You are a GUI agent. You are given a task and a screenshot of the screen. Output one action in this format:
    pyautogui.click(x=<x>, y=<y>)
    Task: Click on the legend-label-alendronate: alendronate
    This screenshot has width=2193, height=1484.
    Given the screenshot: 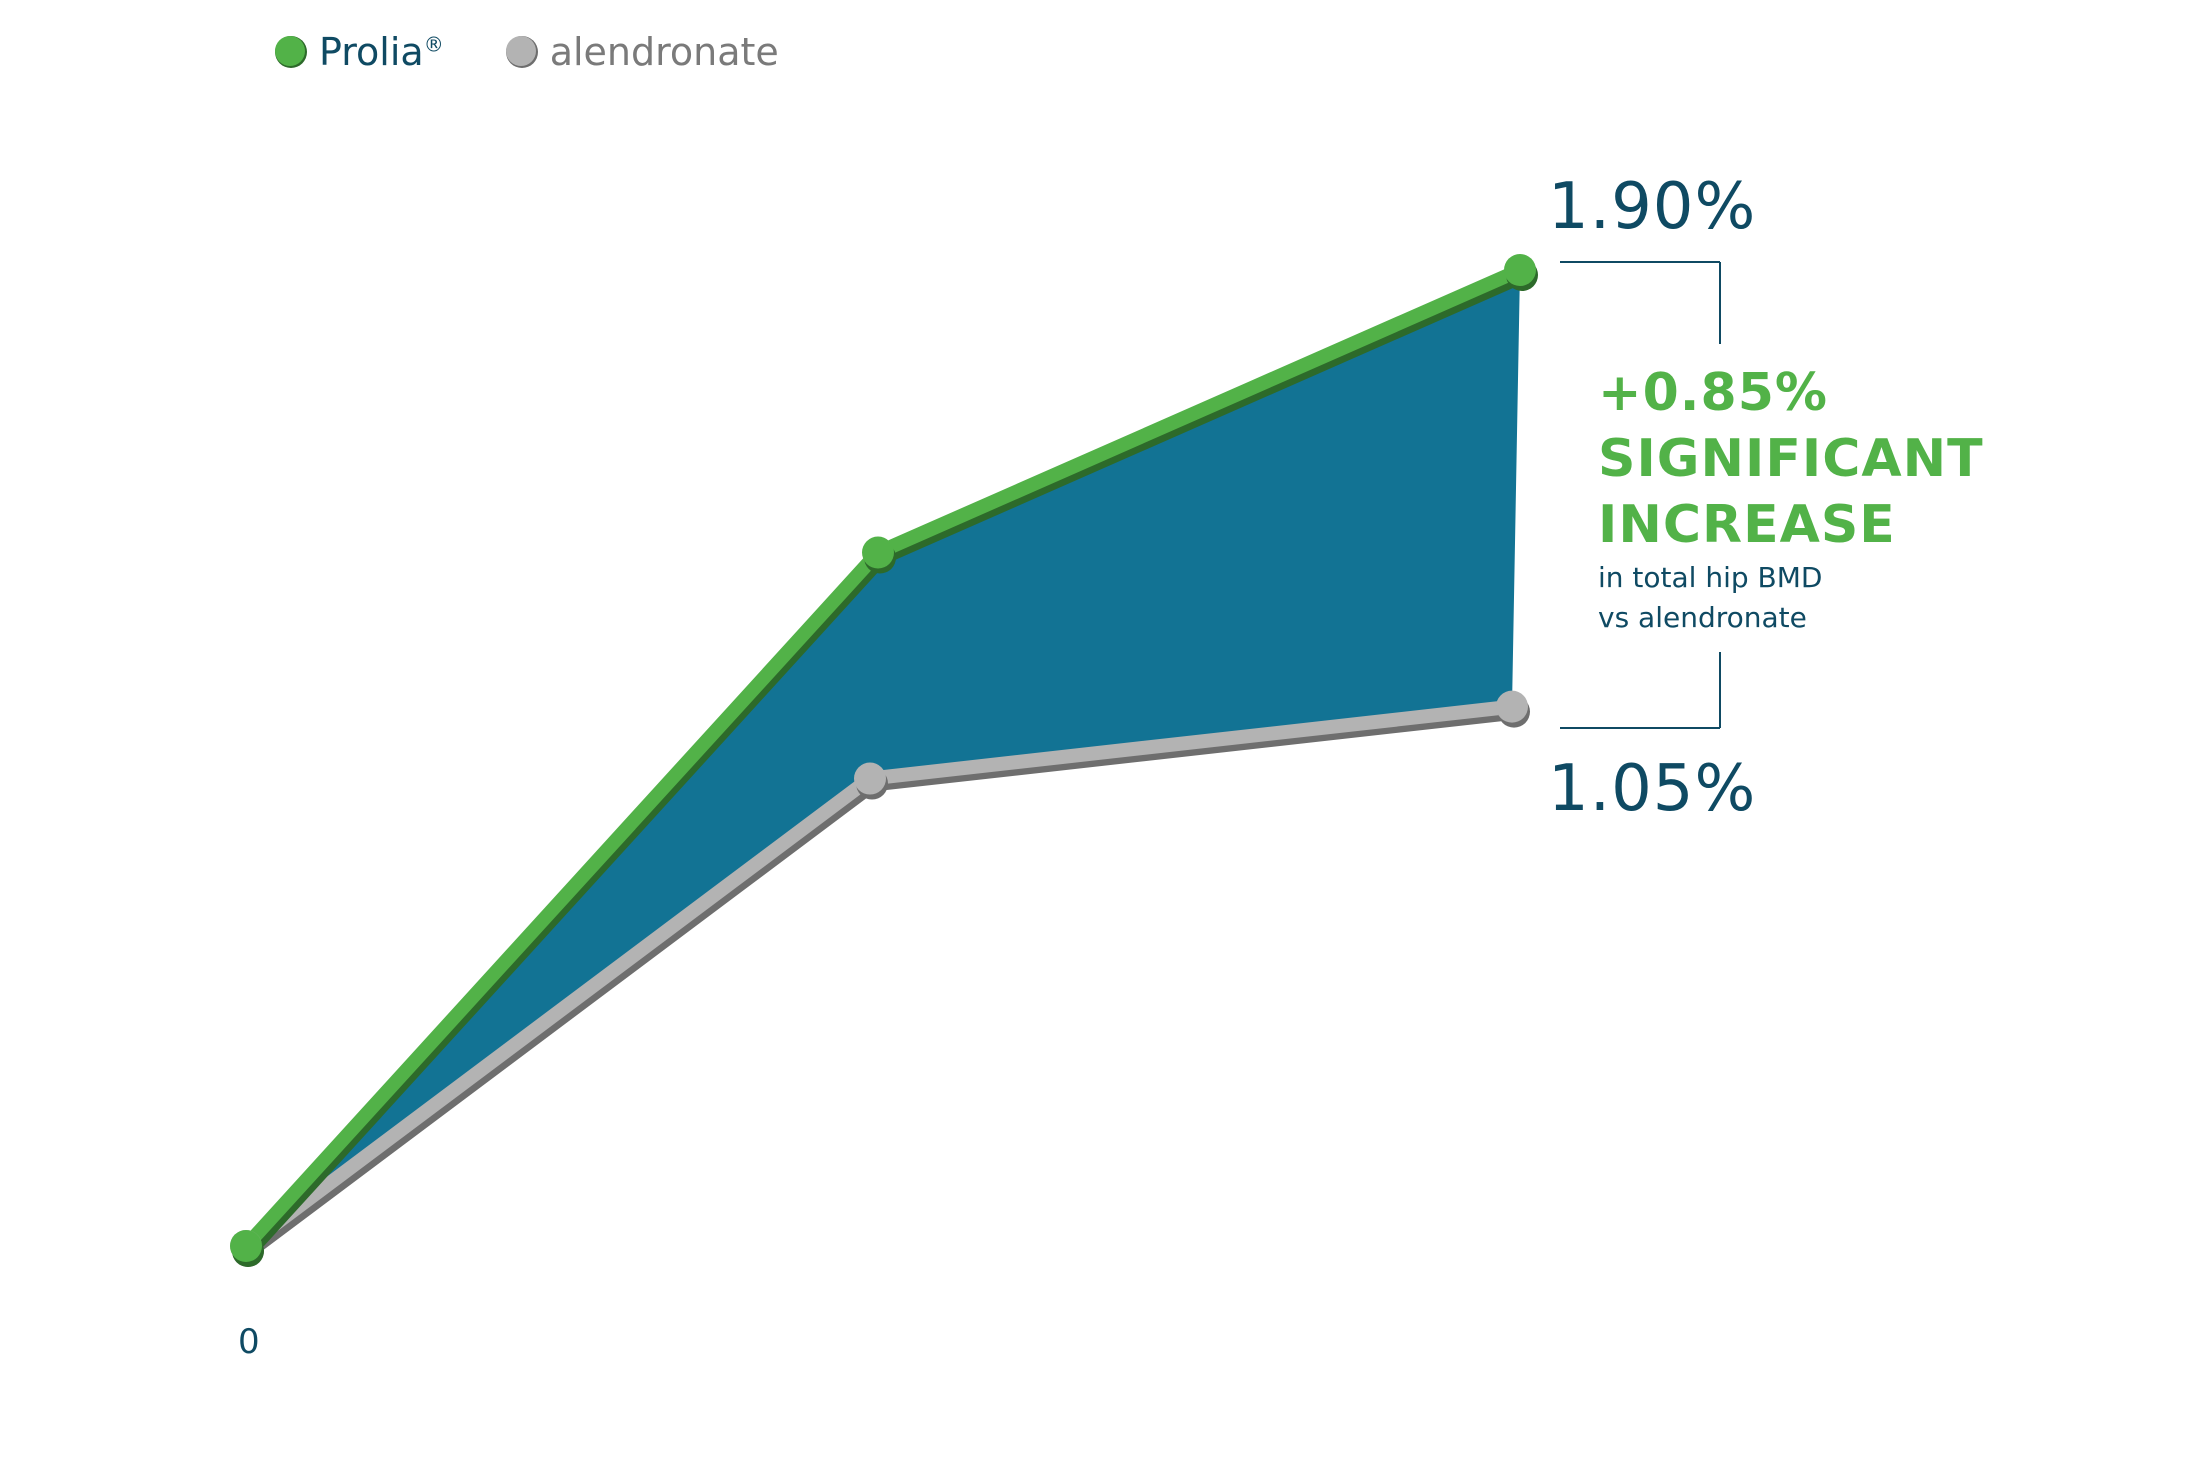 What is the action you would take?
    pyautogui.click(x=664, y=52)
    